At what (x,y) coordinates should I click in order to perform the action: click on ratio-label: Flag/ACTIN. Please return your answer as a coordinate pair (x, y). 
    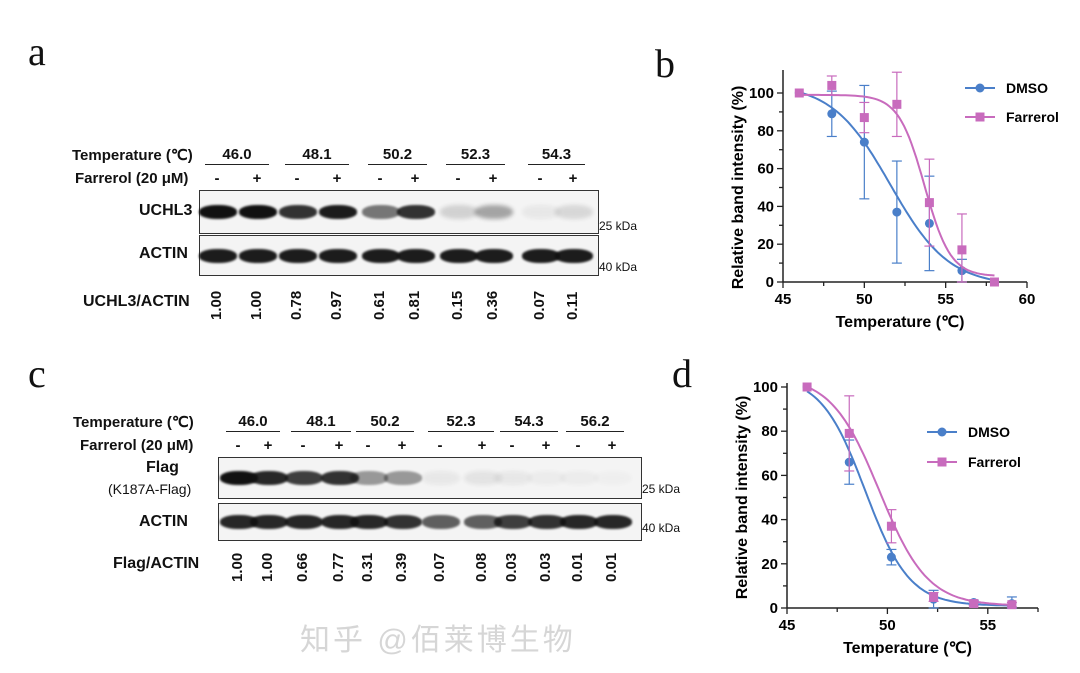
    Looking at the image, I should click on (156, 563).